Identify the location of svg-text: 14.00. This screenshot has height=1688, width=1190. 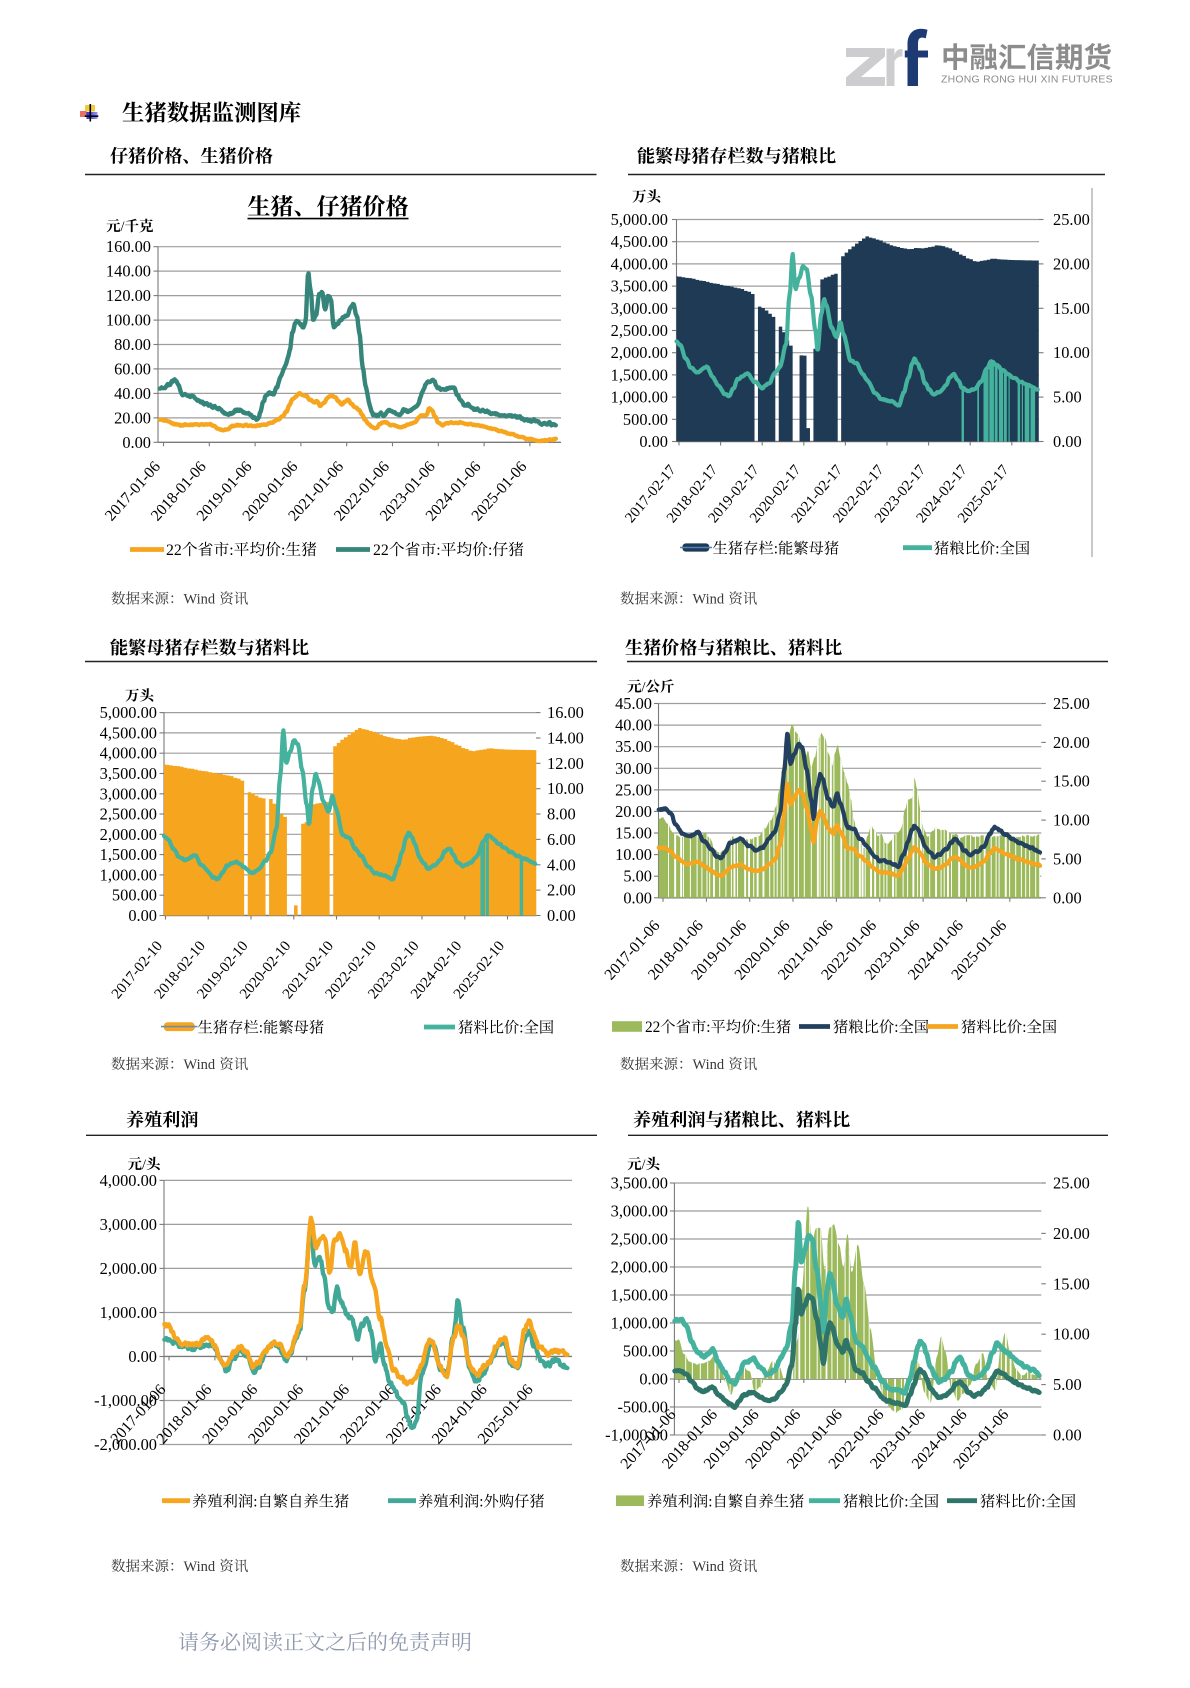
(565, 738).